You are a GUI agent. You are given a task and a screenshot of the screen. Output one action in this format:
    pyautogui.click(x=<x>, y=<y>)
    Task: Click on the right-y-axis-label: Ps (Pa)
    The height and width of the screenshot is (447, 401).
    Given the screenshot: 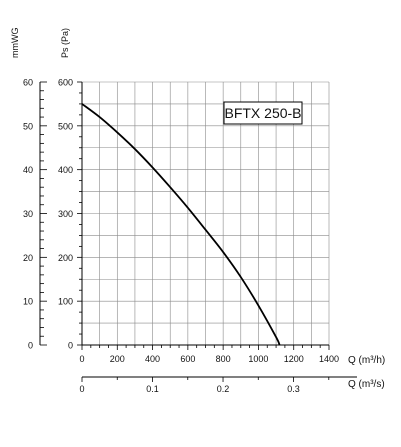 What is the action you would take?
    pyautogui.click(x=65, y=43)
    